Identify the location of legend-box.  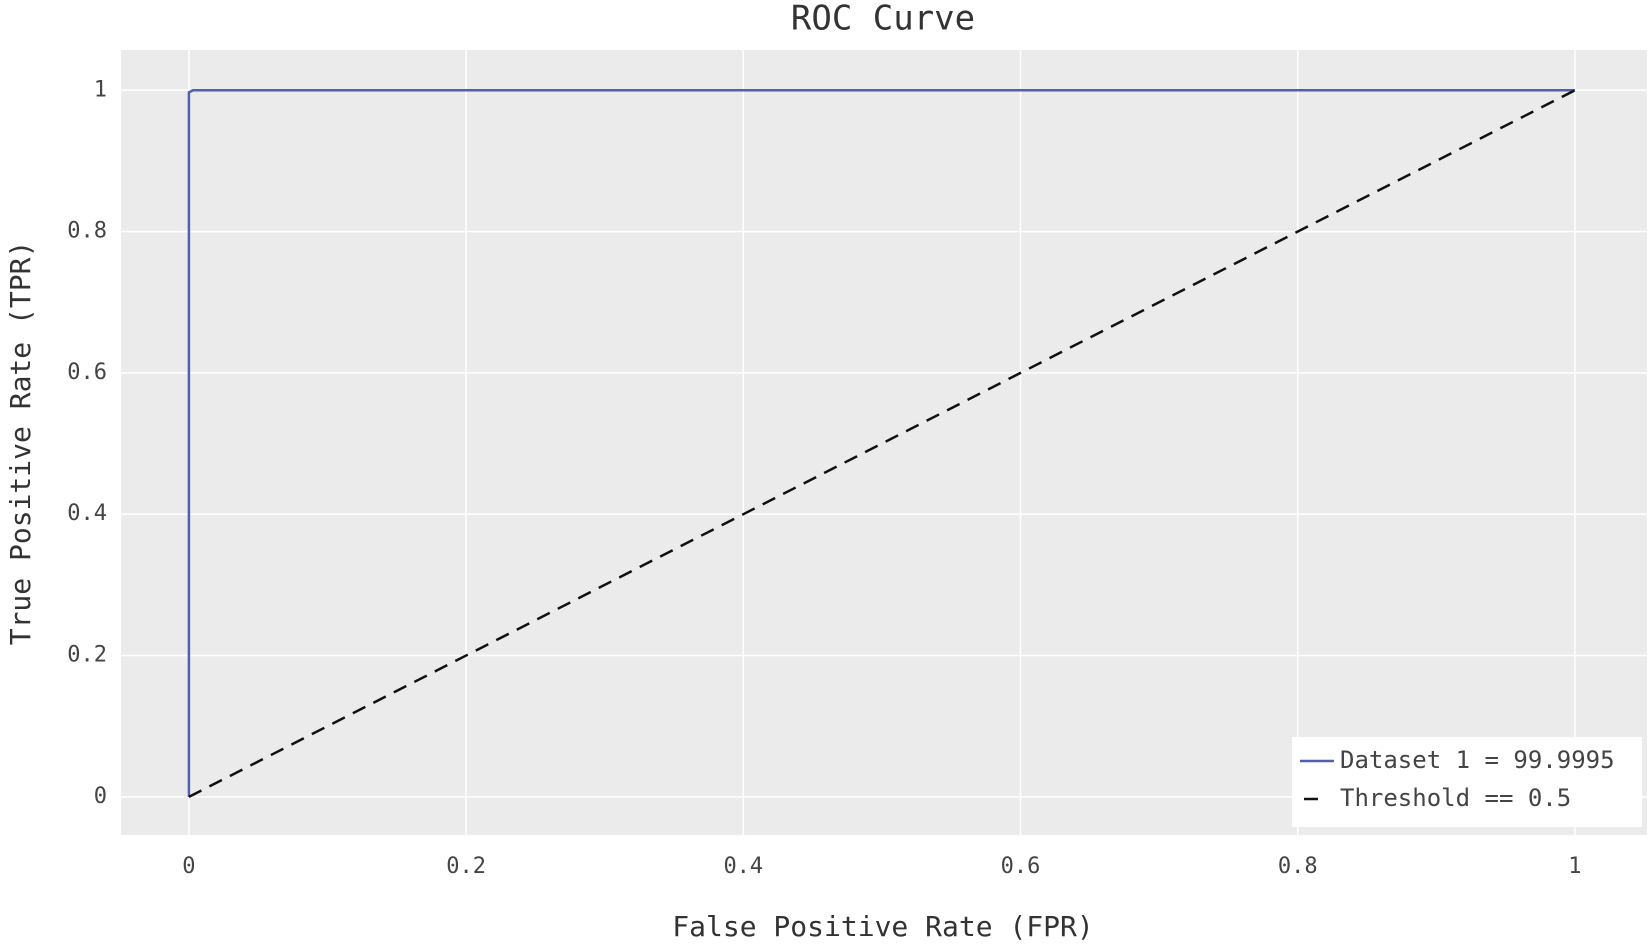
(1467, 782).